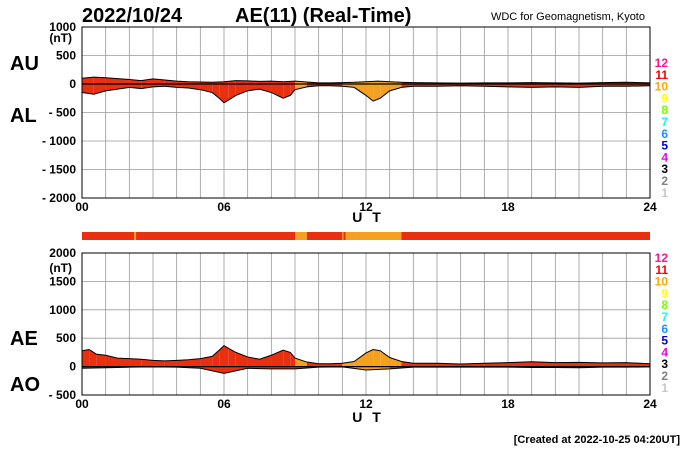  What do you see at coordinates (24, 64) in the screenshot?
I see `au-label: AU` at bounding box center [24, 64].